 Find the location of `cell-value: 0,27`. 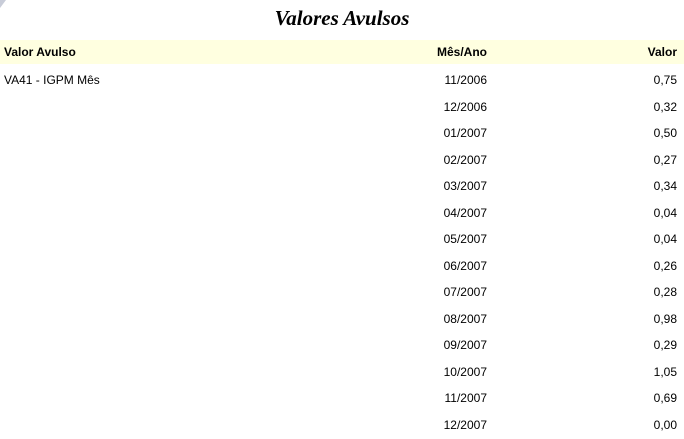

cell-value: 0,27 is located at coordinates (665, 159).